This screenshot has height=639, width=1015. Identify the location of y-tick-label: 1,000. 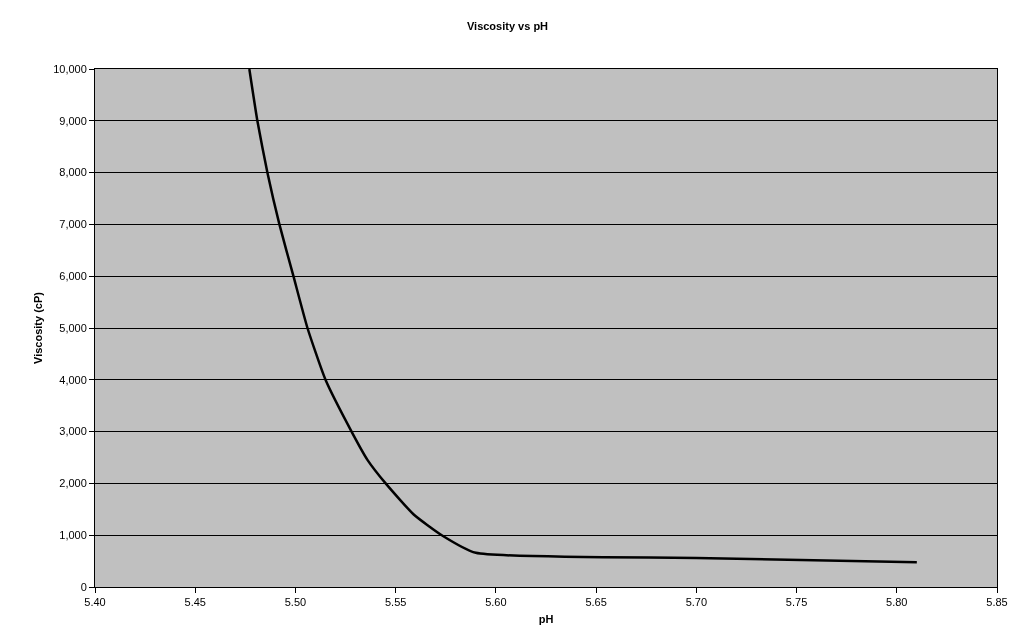
(73, 535).